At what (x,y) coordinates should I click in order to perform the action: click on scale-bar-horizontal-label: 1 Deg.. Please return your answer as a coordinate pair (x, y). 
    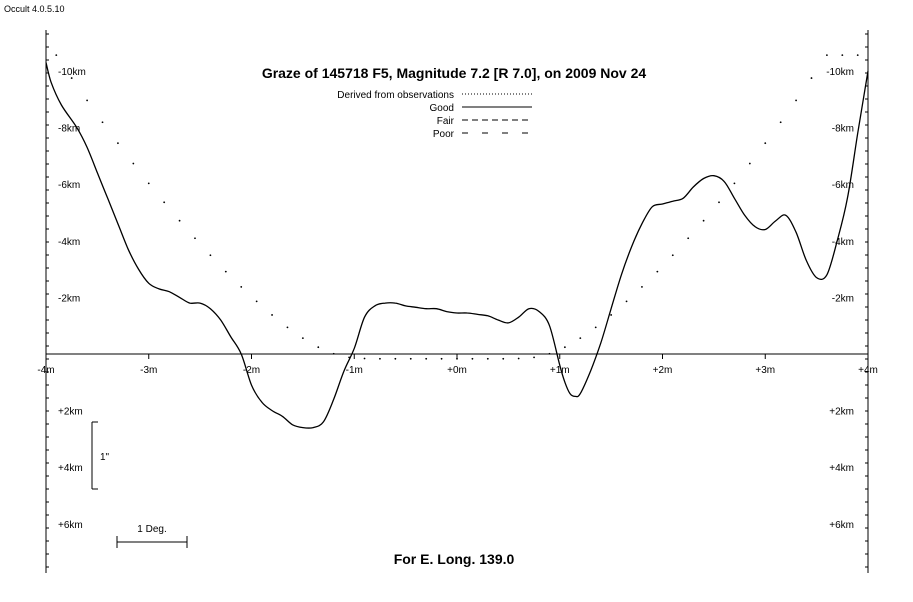
    Looking at the image, I should click on (151, 529).